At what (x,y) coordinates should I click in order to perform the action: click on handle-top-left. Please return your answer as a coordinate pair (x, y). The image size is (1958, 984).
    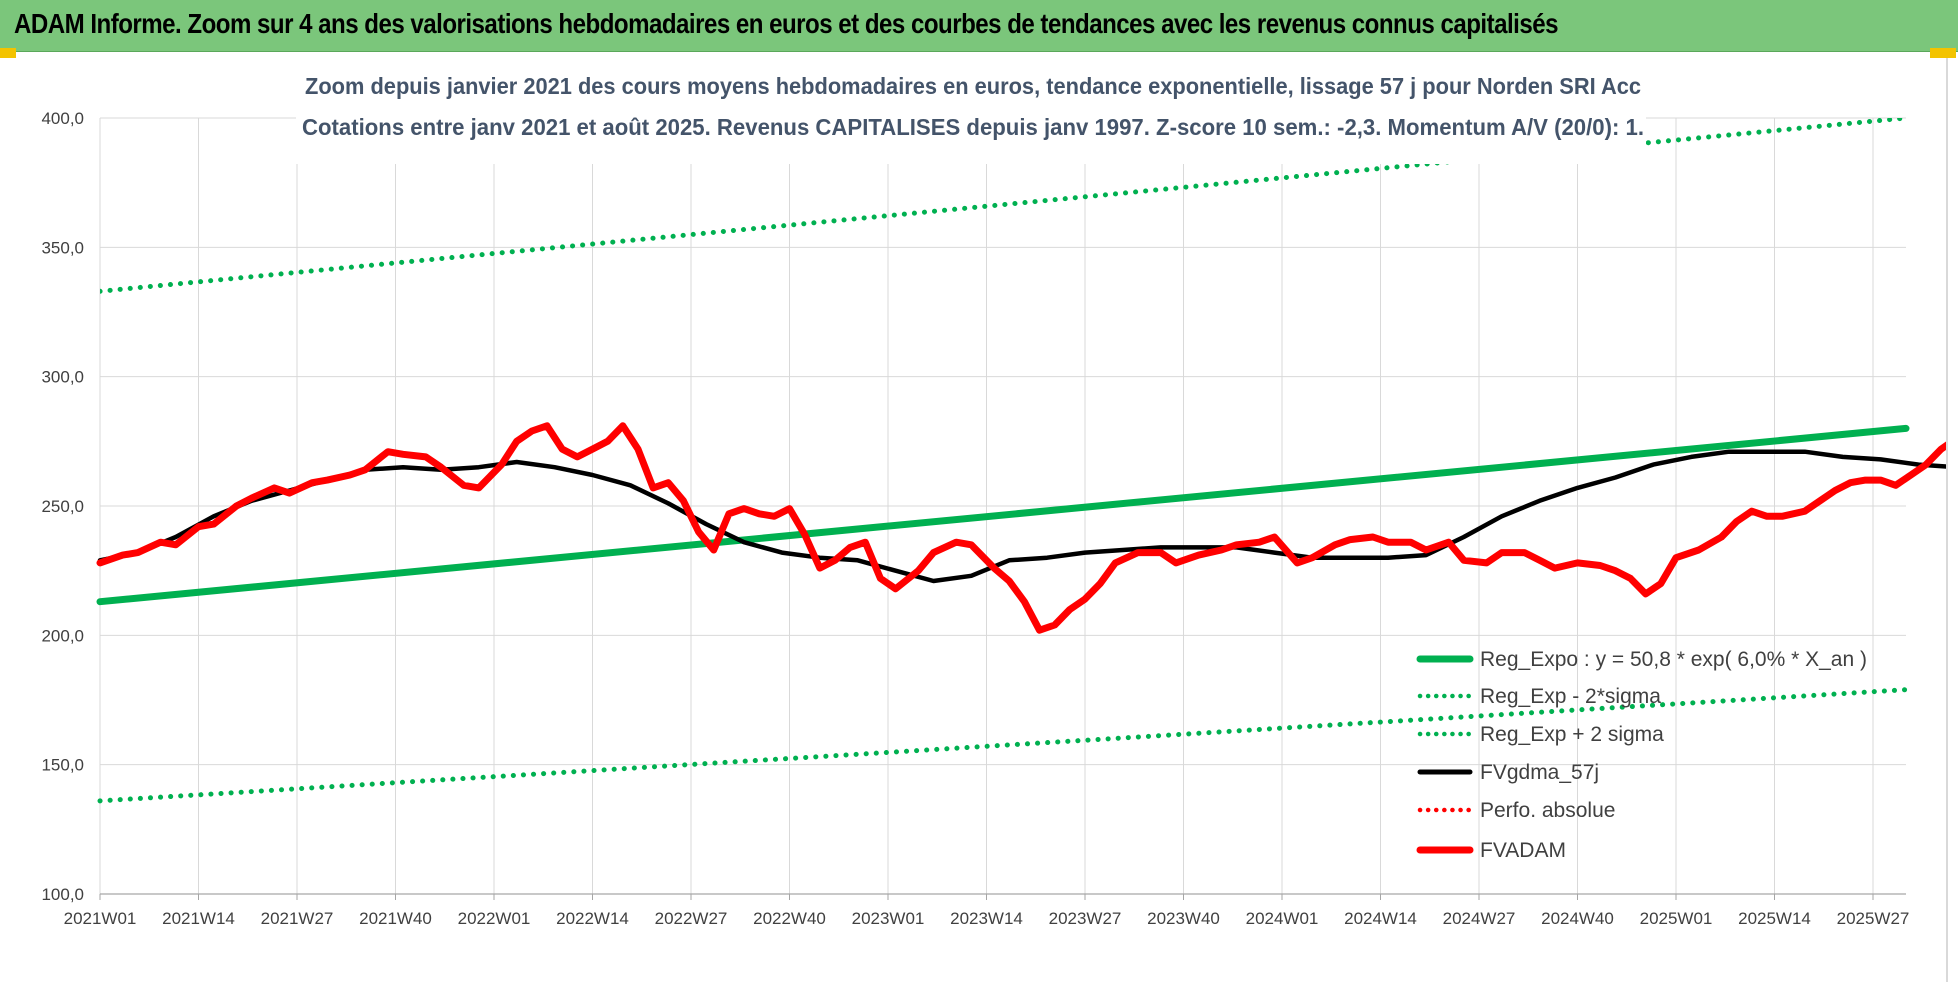
    Looking at the image, I should click on (8, 53).